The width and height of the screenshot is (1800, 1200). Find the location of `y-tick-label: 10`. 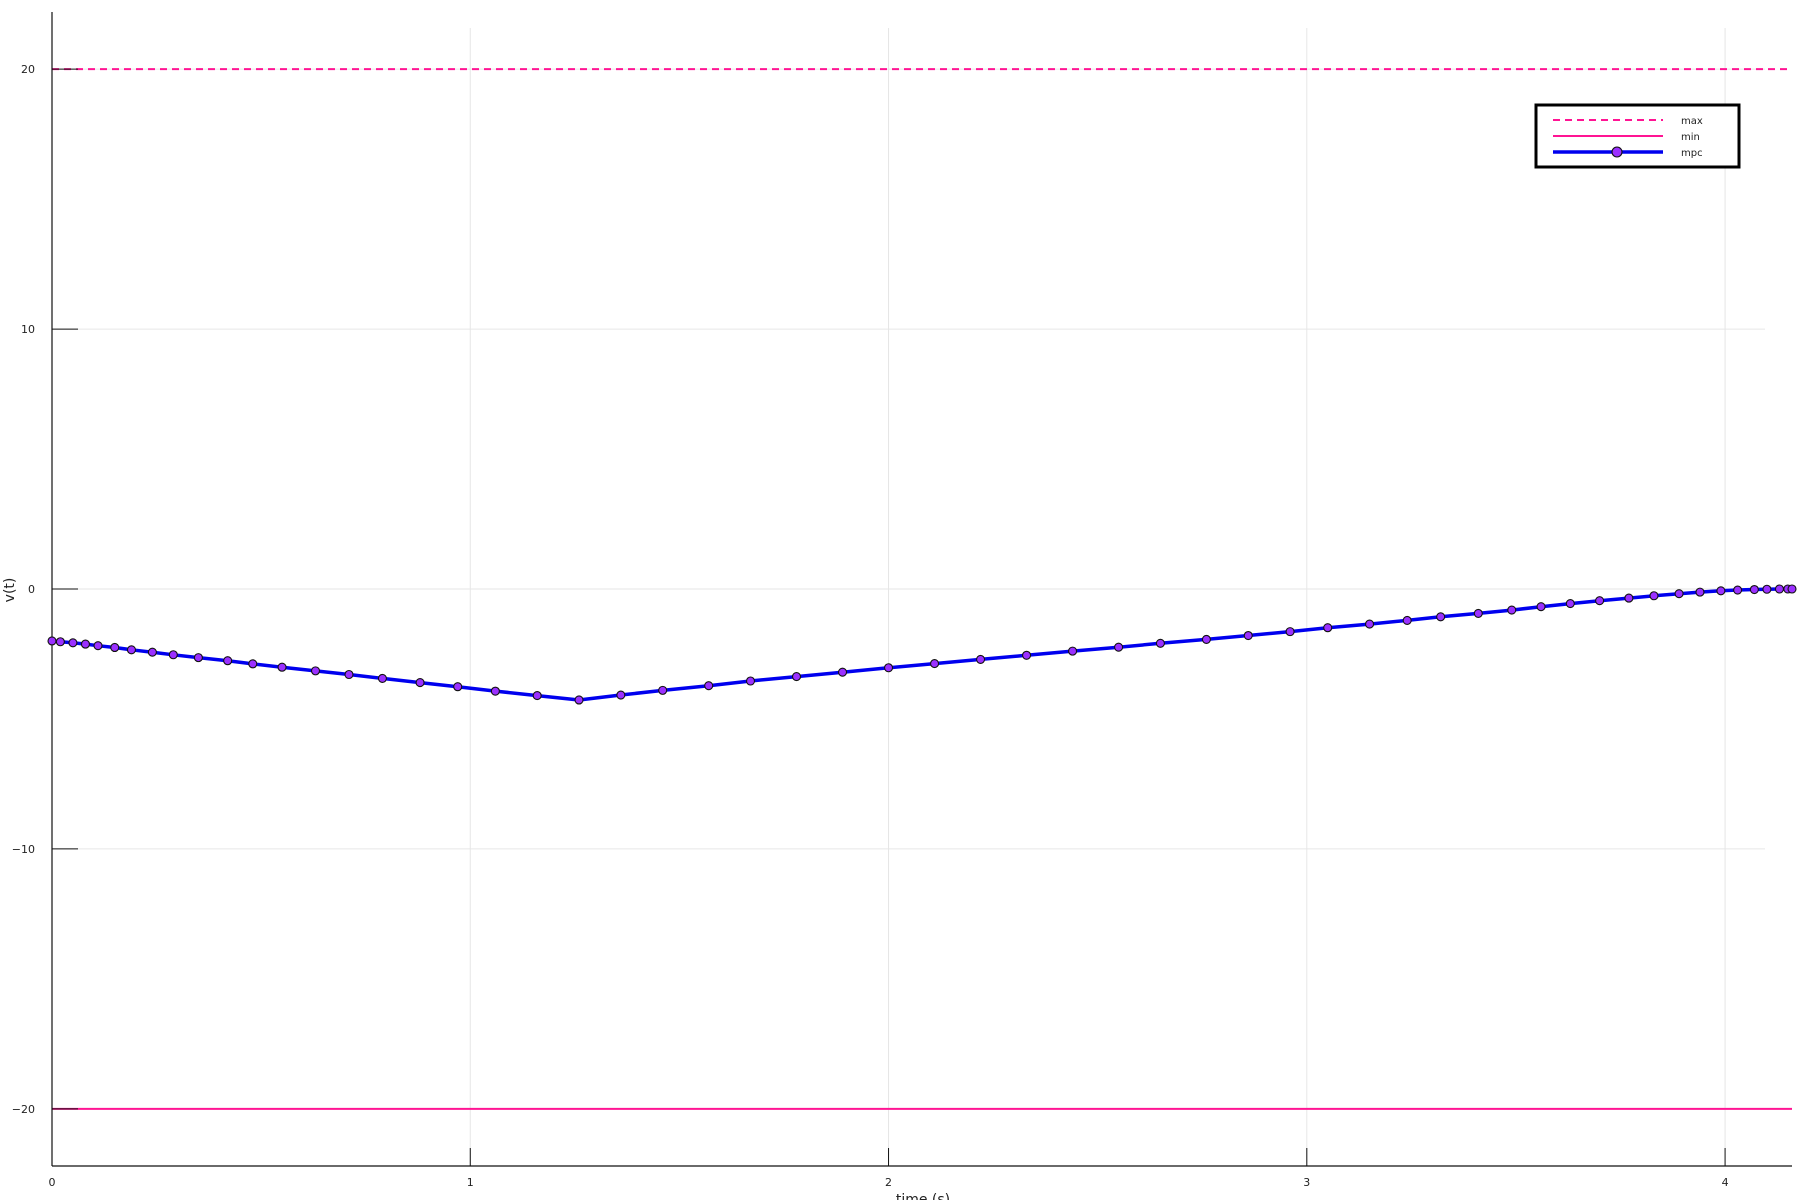

y-tick-label: 10 is located at coordinates (28, 329).